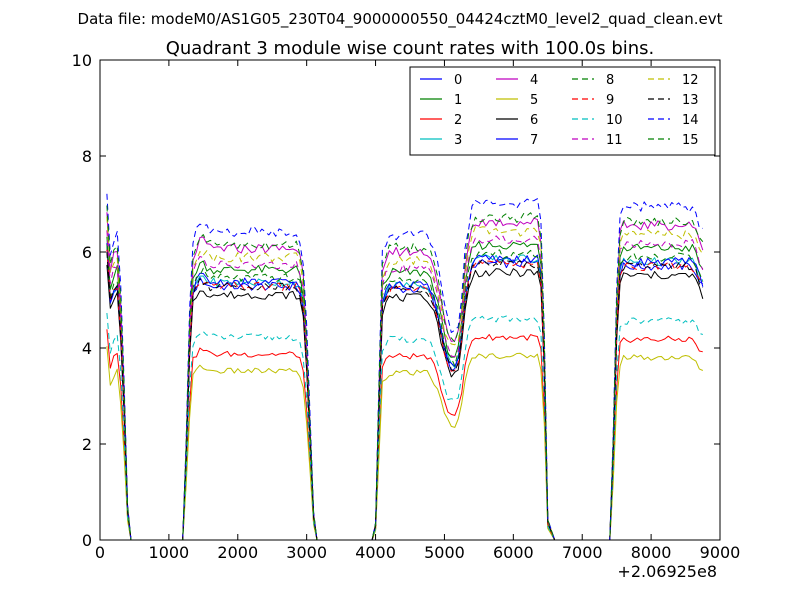 The height and width of the screenshot is (600, 800). I want to click on legend-label-2: 2, so click(458, 120).